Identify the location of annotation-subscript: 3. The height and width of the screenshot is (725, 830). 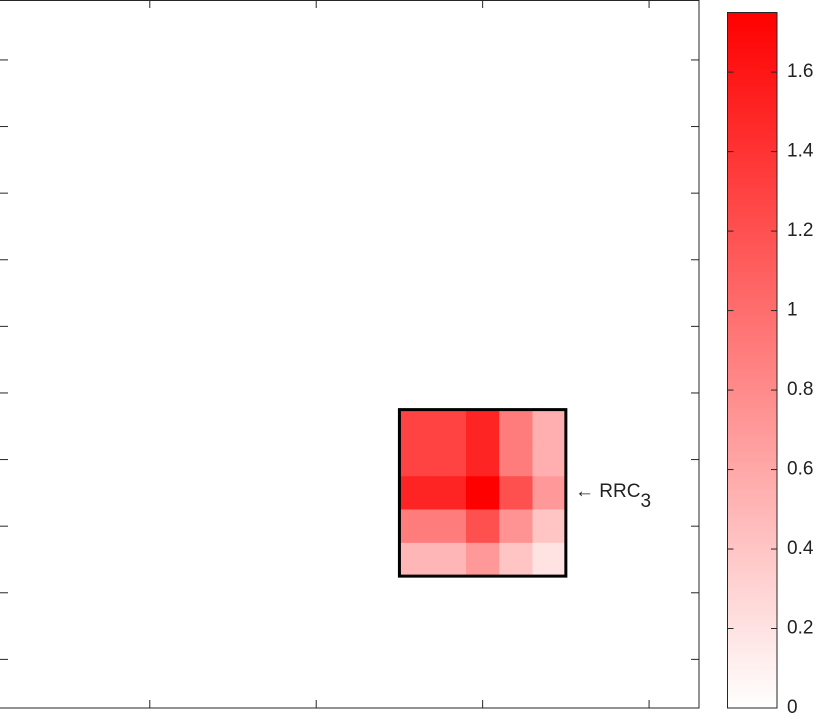
(645, 501).